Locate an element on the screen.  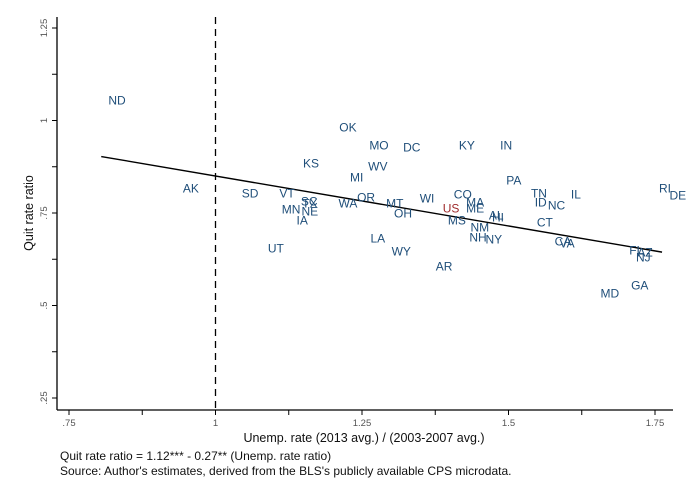
point-label-ne: NE is located at coordinates (310, 212).